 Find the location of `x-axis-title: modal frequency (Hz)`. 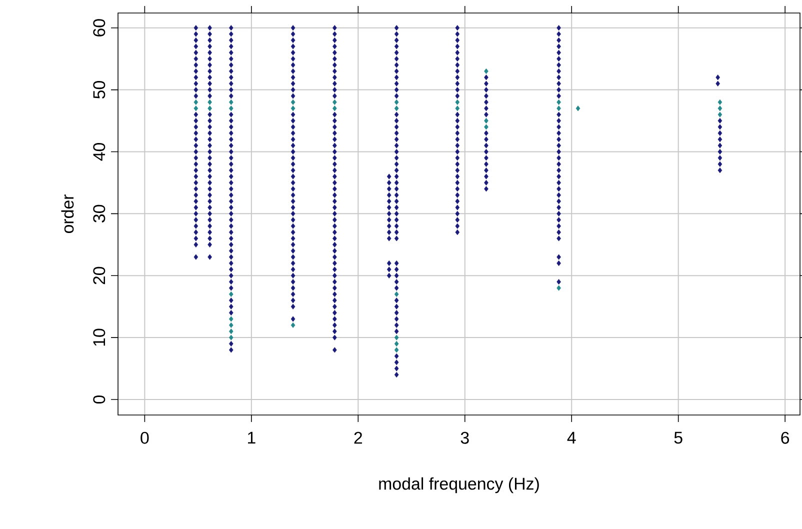

x-axis-title: modal frequency (Hz) is located at coordinates (459, 485).